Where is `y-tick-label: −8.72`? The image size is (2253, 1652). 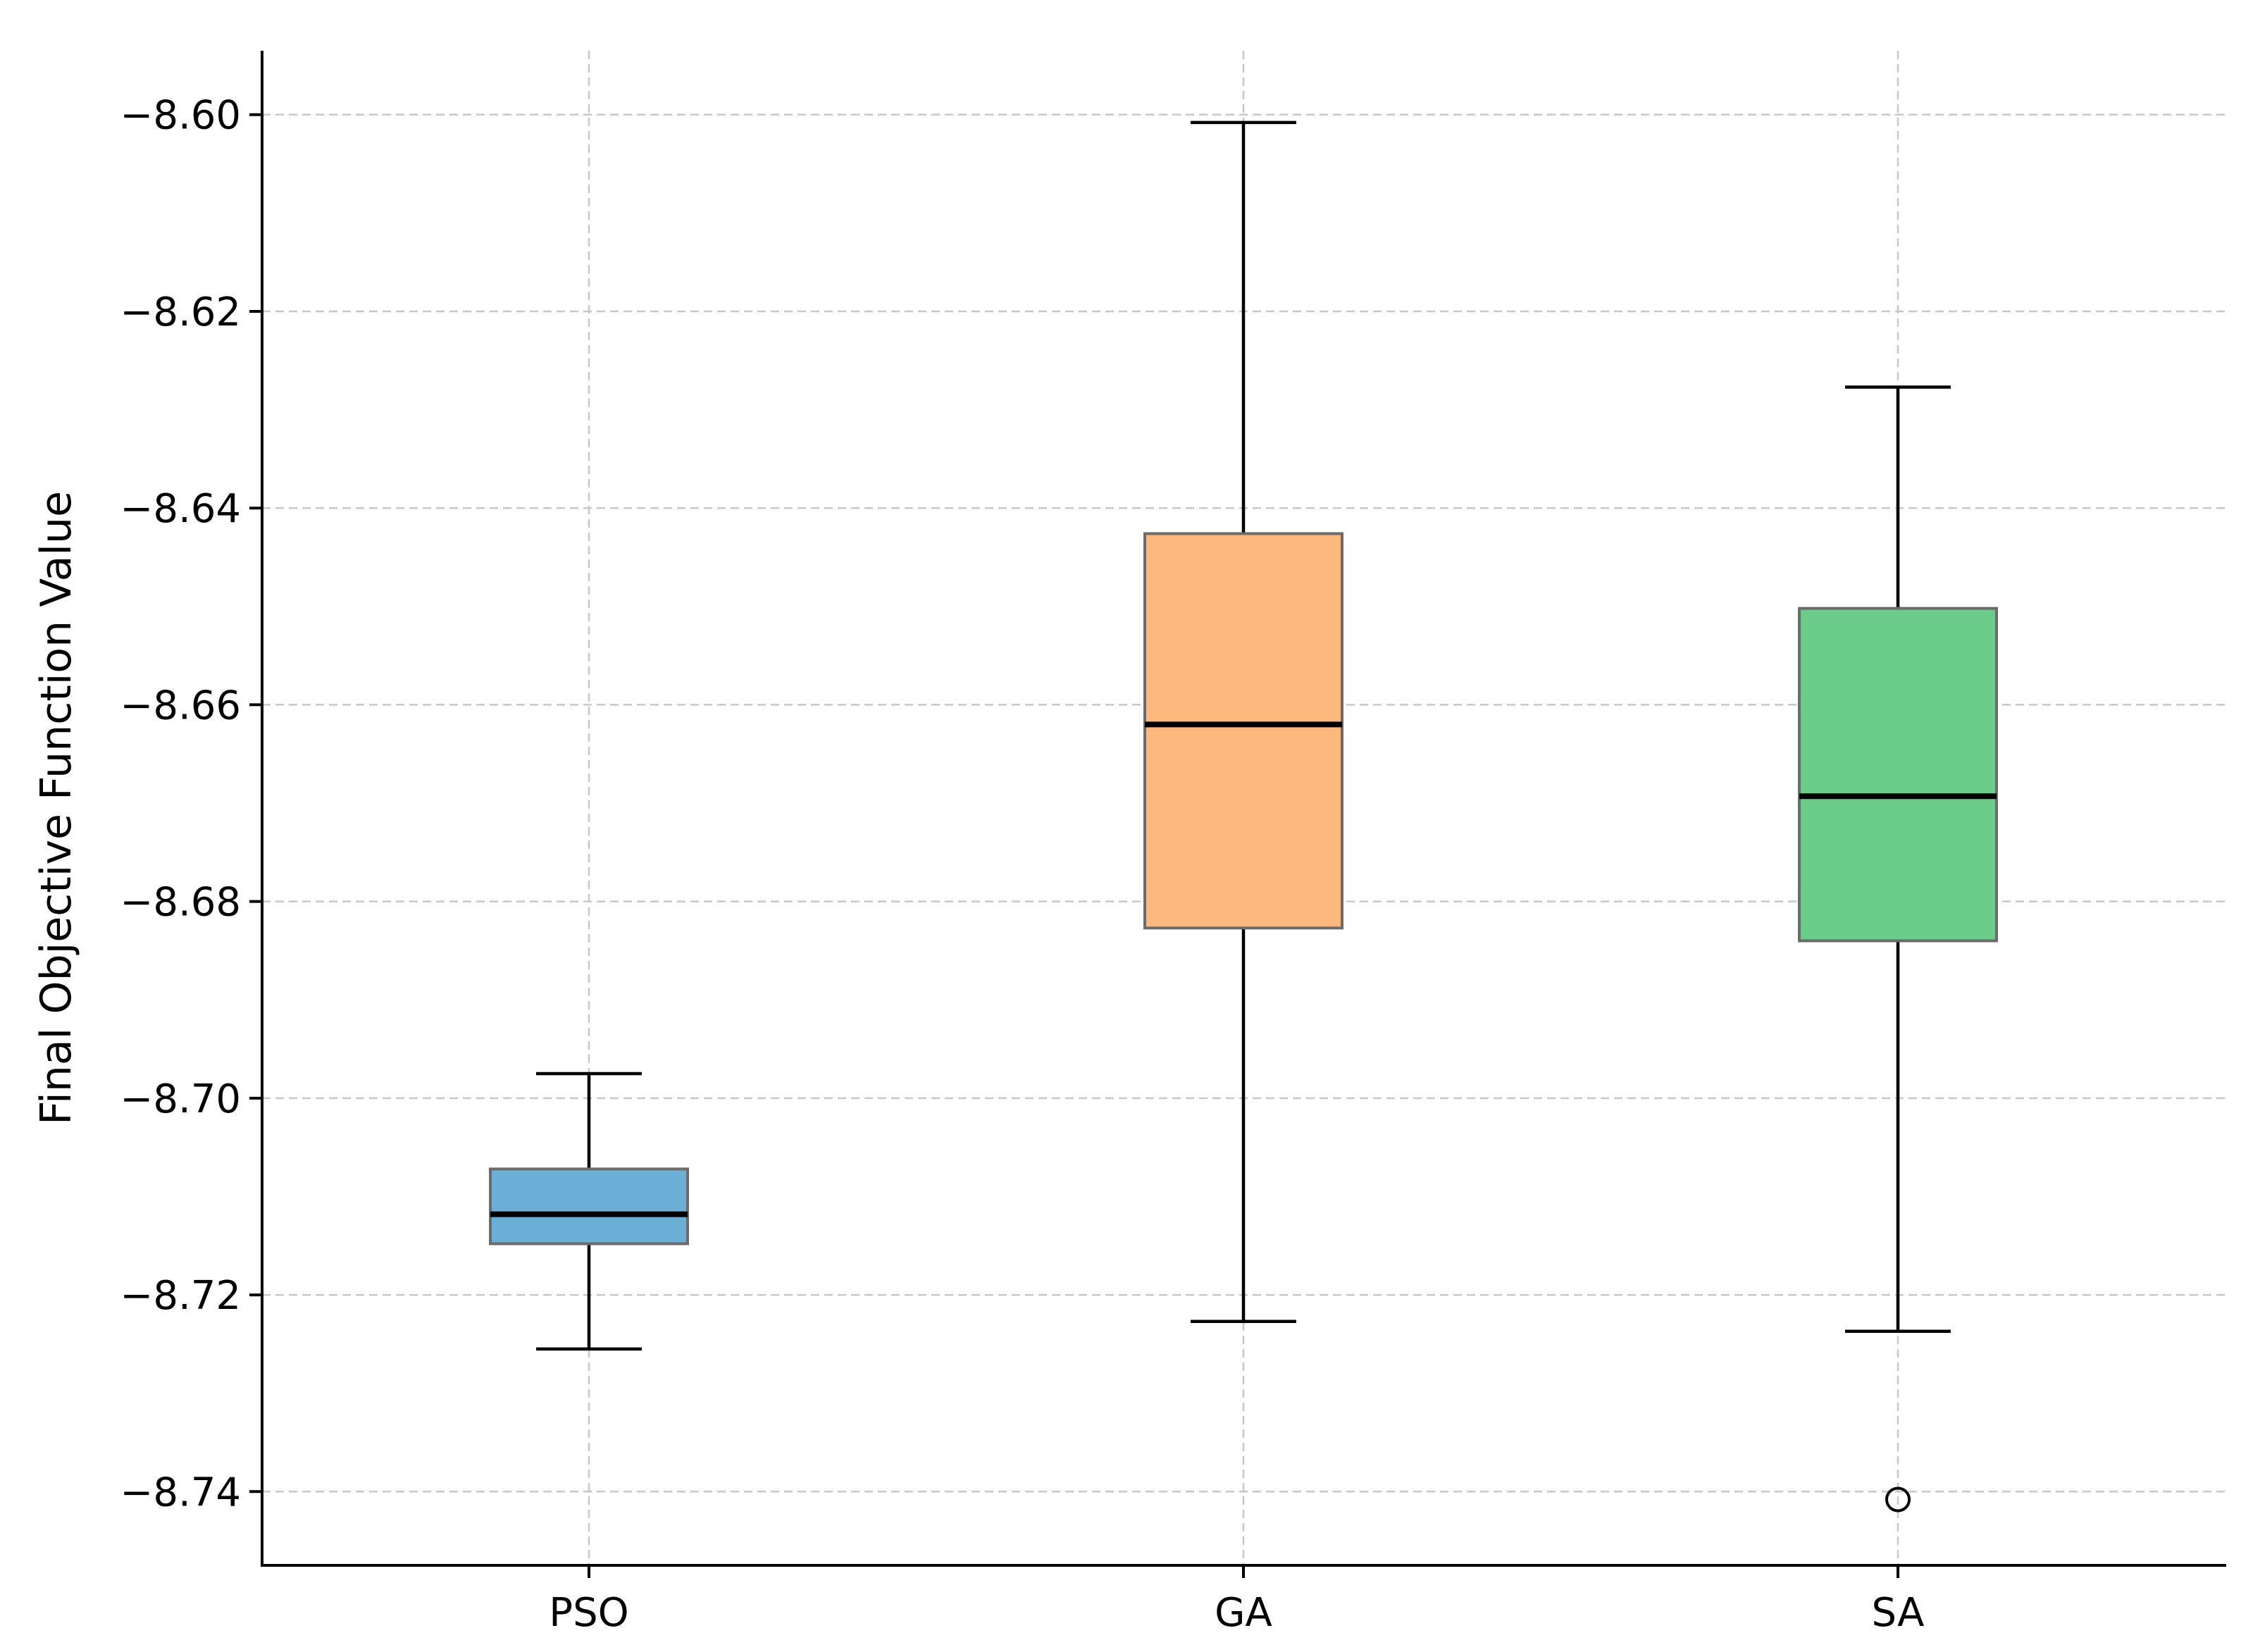
y-tick-label: −8.72 is located at coordinates (180, 1296).